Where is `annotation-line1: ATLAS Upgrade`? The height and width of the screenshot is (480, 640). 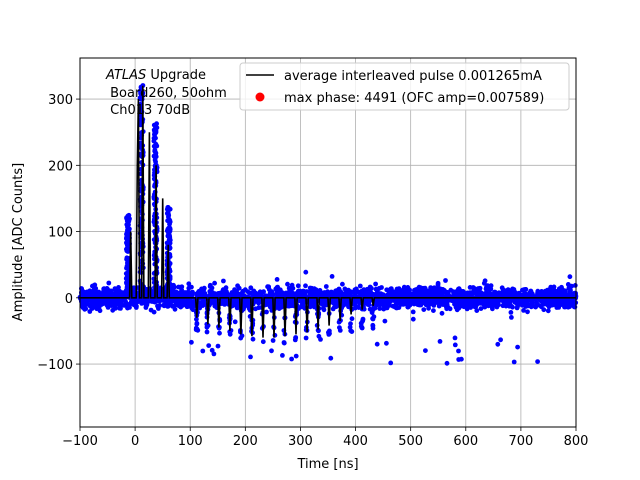
annotation-line1: ATLAS Upgrade is located at coordinates (155, 75).